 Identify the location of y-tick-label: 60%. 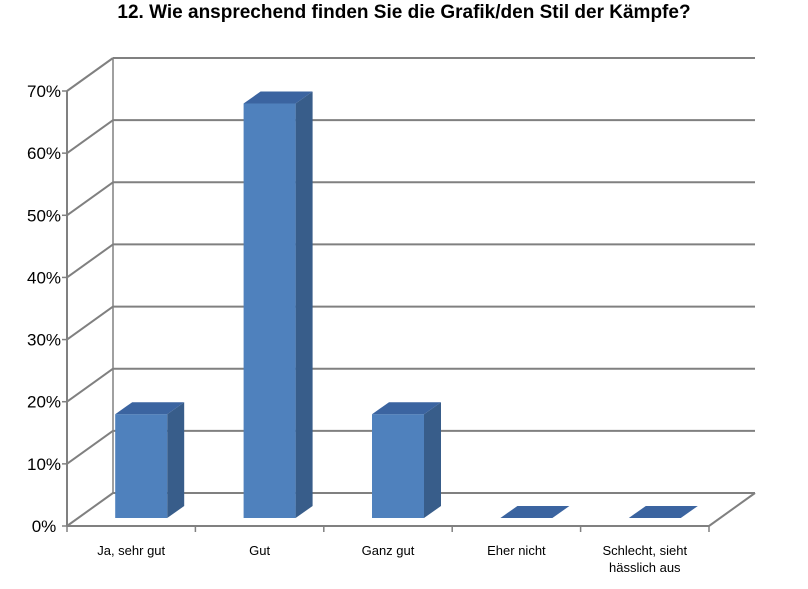
(44, 153).